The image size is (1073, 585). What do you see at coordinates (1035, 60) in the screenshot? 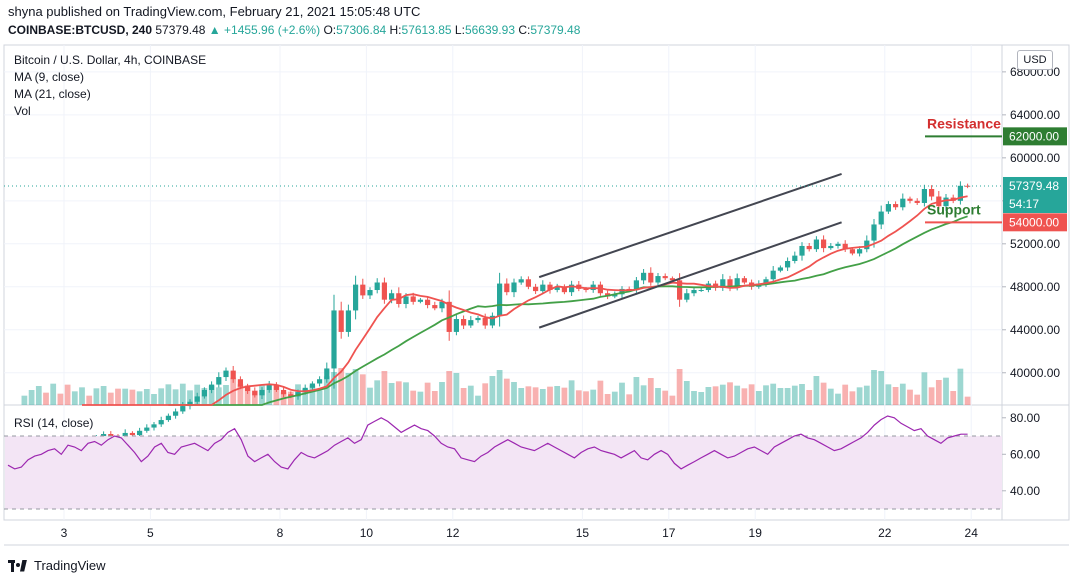
I see `currency-button: USD` at bounding box center [1035, 60].